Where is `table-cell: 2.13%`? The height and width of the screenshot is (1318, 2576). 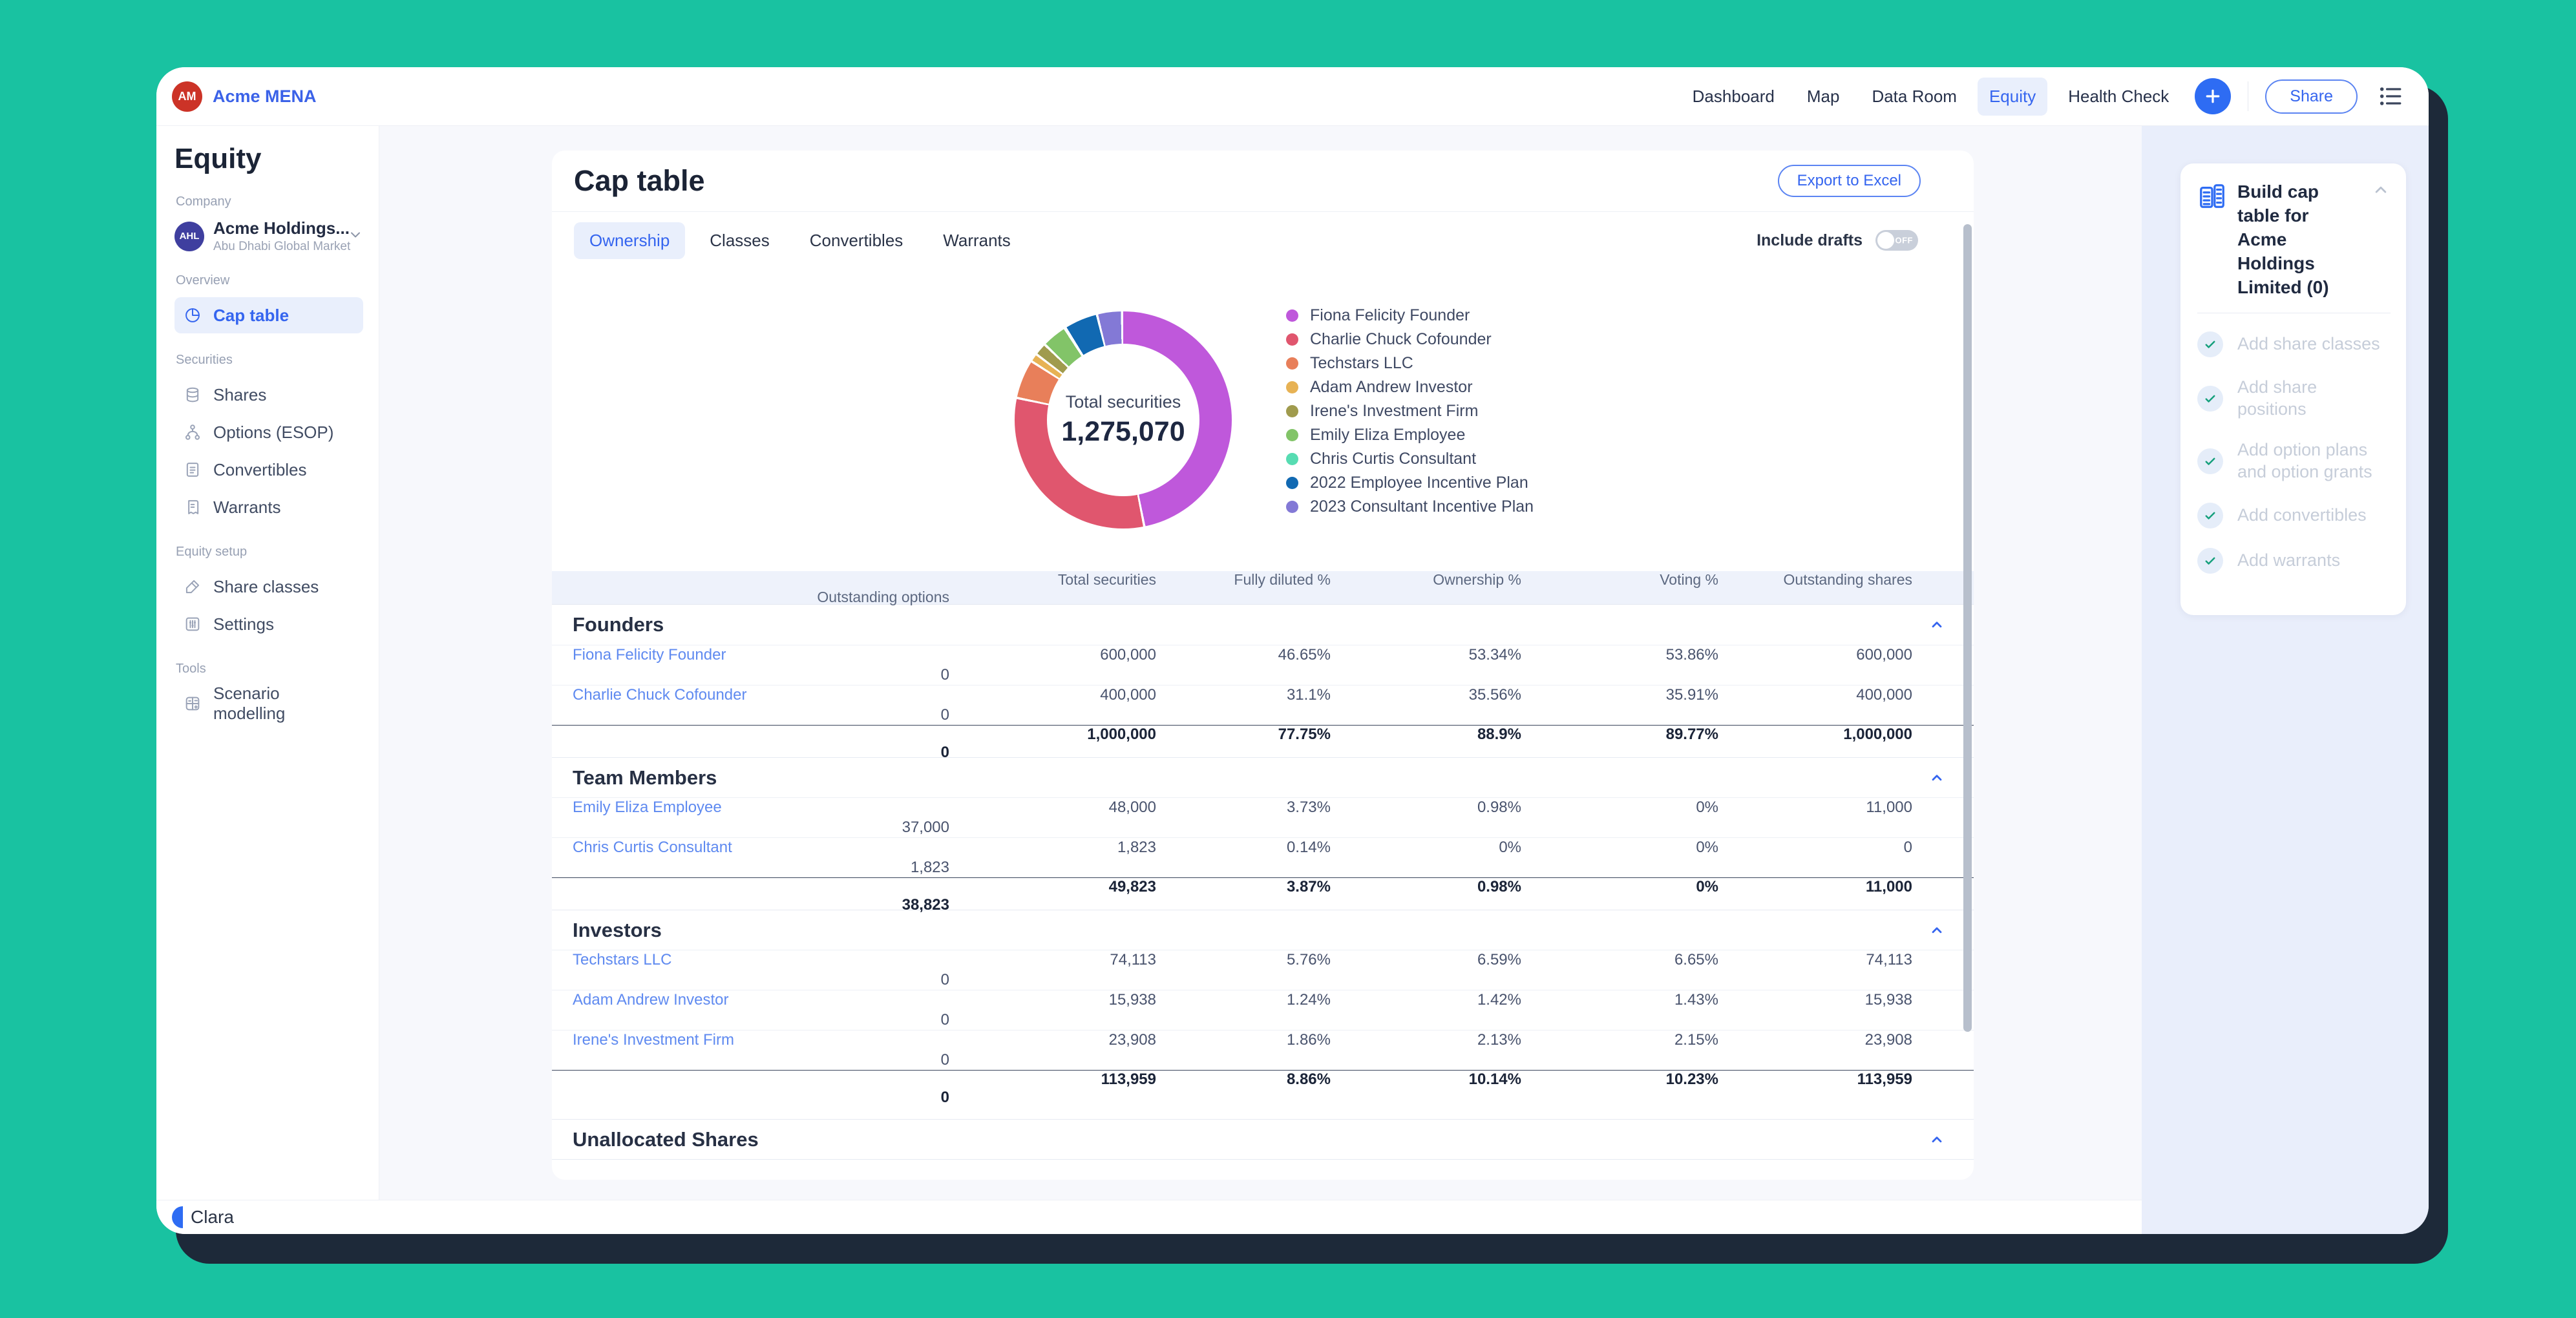 table-cell: 2.13% is located at coordinates (1499, 1040).